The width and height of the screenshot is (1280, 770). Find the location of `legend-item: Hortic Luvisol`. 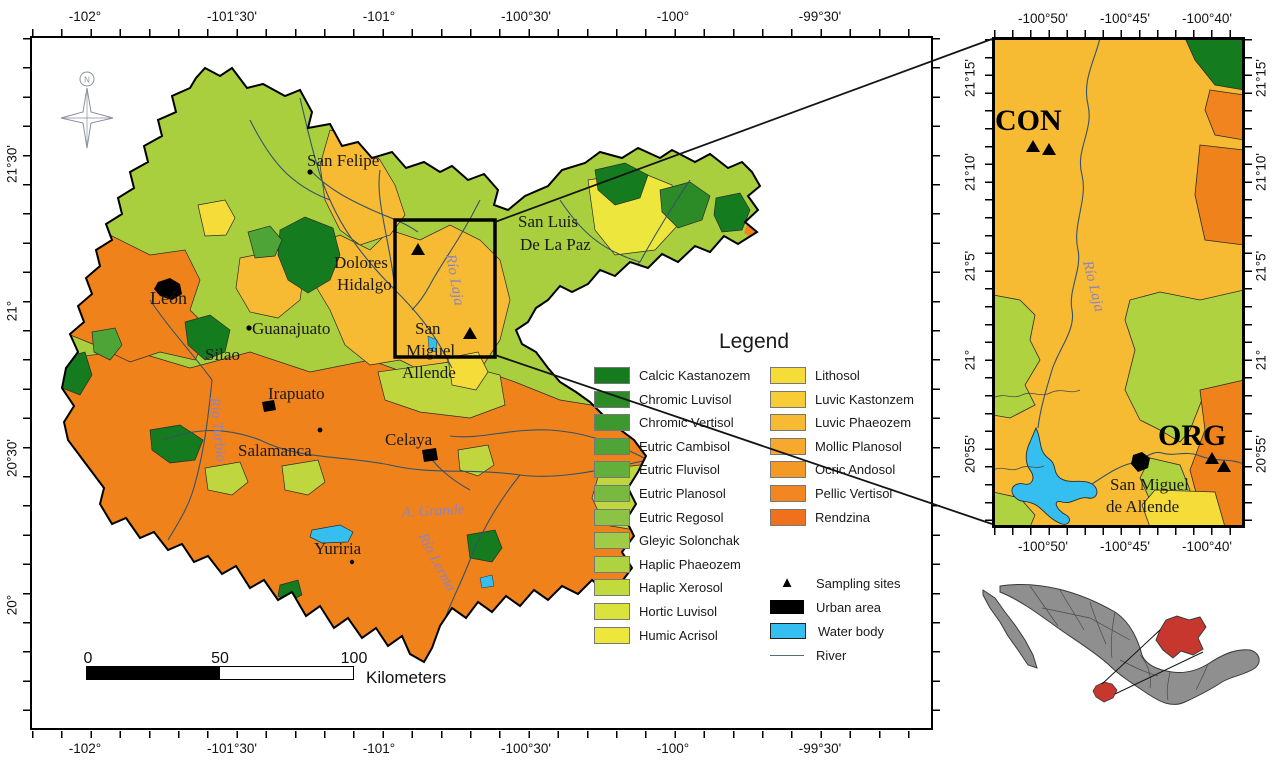

legend-item: Hortic Luvisol is located at coordinates (678, 611).